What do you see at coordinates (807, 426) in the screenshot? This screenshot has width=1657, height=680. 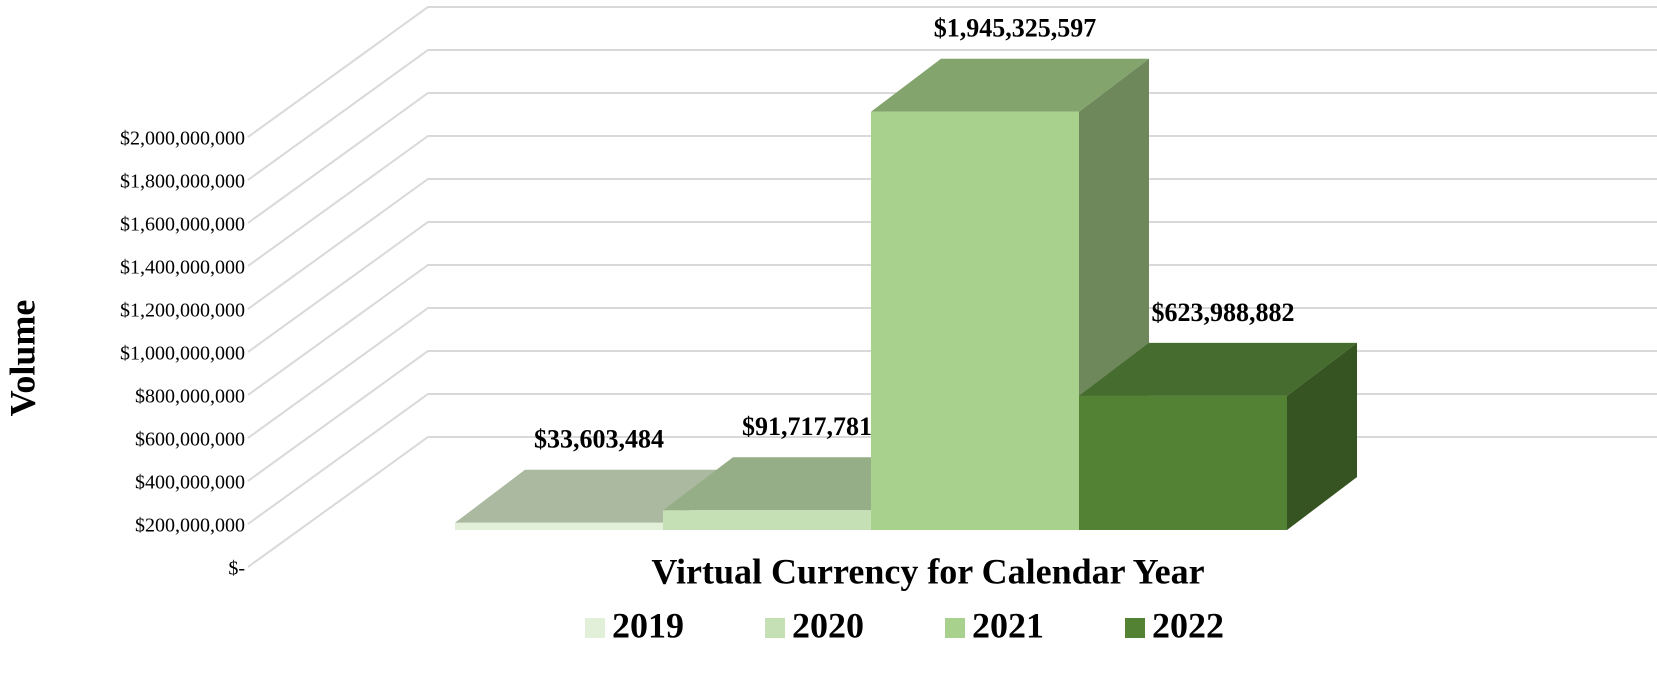 I see `data-label: $91,717,781` at bounding box center [807, 426].